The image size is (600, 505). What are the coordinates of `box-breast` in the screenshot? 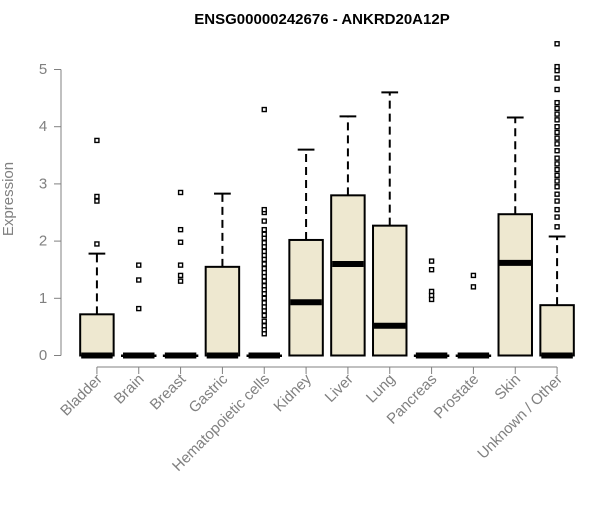 It's located at (180, 274).